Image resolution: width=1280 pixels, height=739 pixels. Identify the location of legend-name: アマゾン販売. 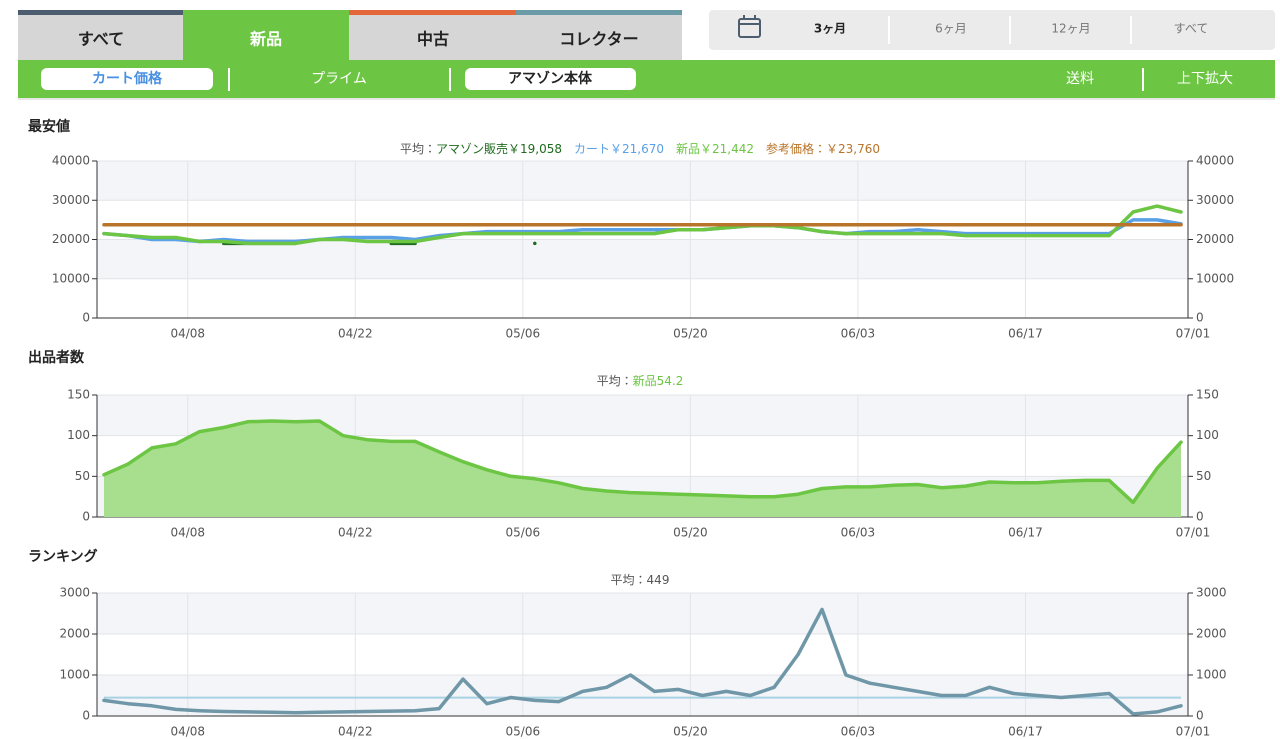
(472, 148).